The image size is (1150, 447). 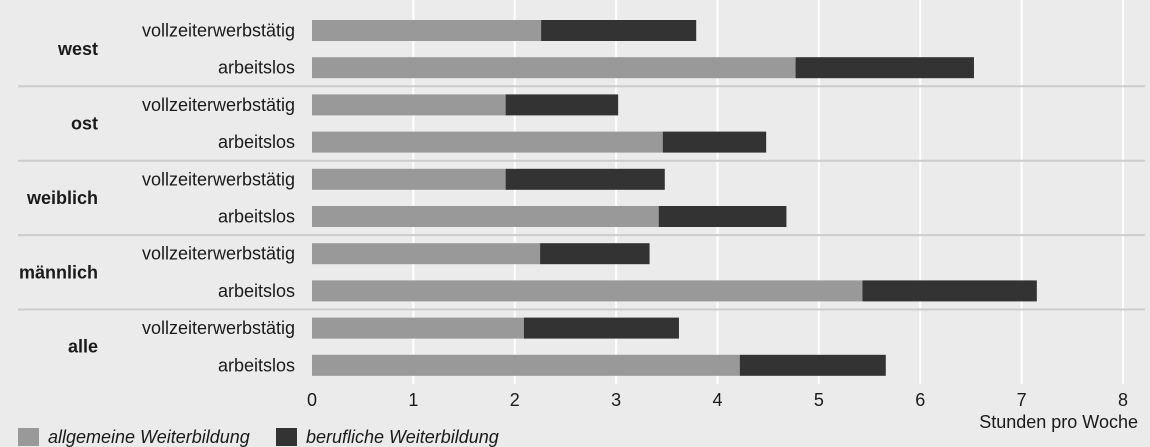 What do you see at coordinates (1123, 400) in the screenshot?
I see `x-tick-label: 8` at bounding box center [1123, 400].